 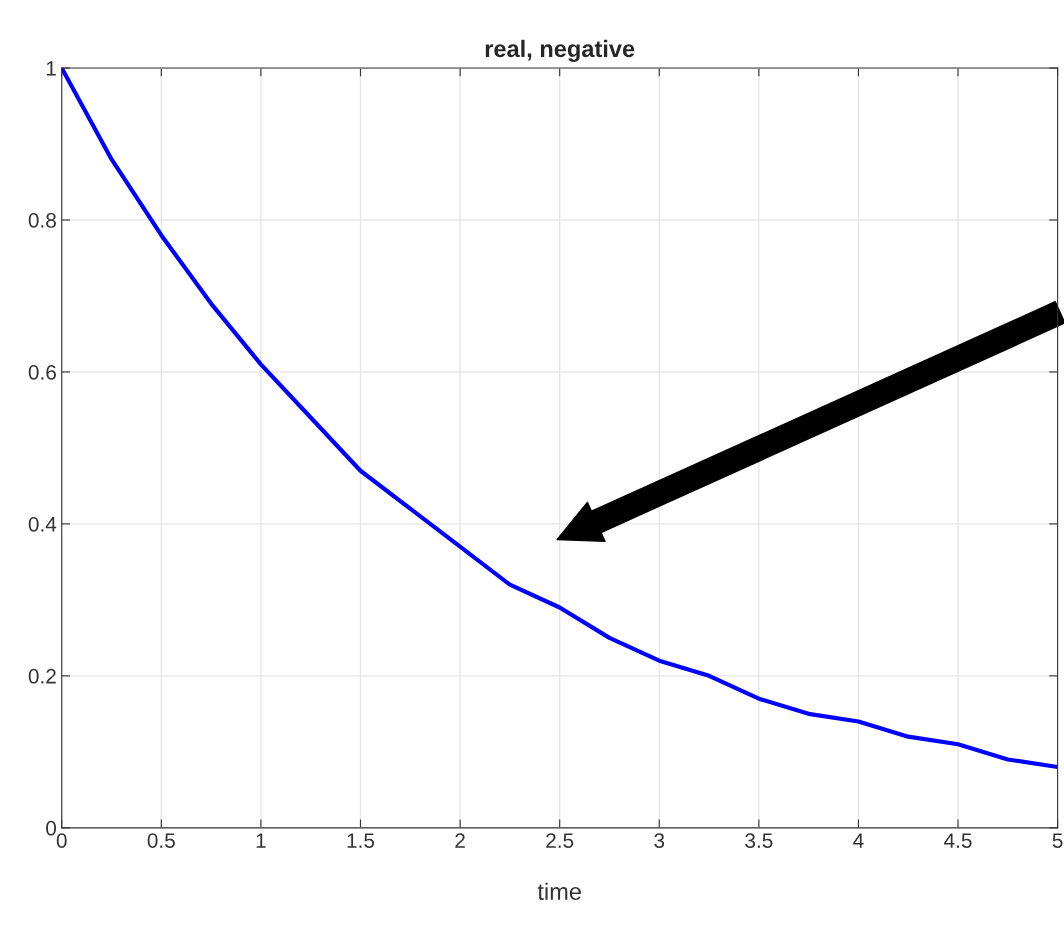 What do you see at coordinates (51, 68) in the screenshot?
I see `y-tick-label: 1` at bounding box center [51, 68].